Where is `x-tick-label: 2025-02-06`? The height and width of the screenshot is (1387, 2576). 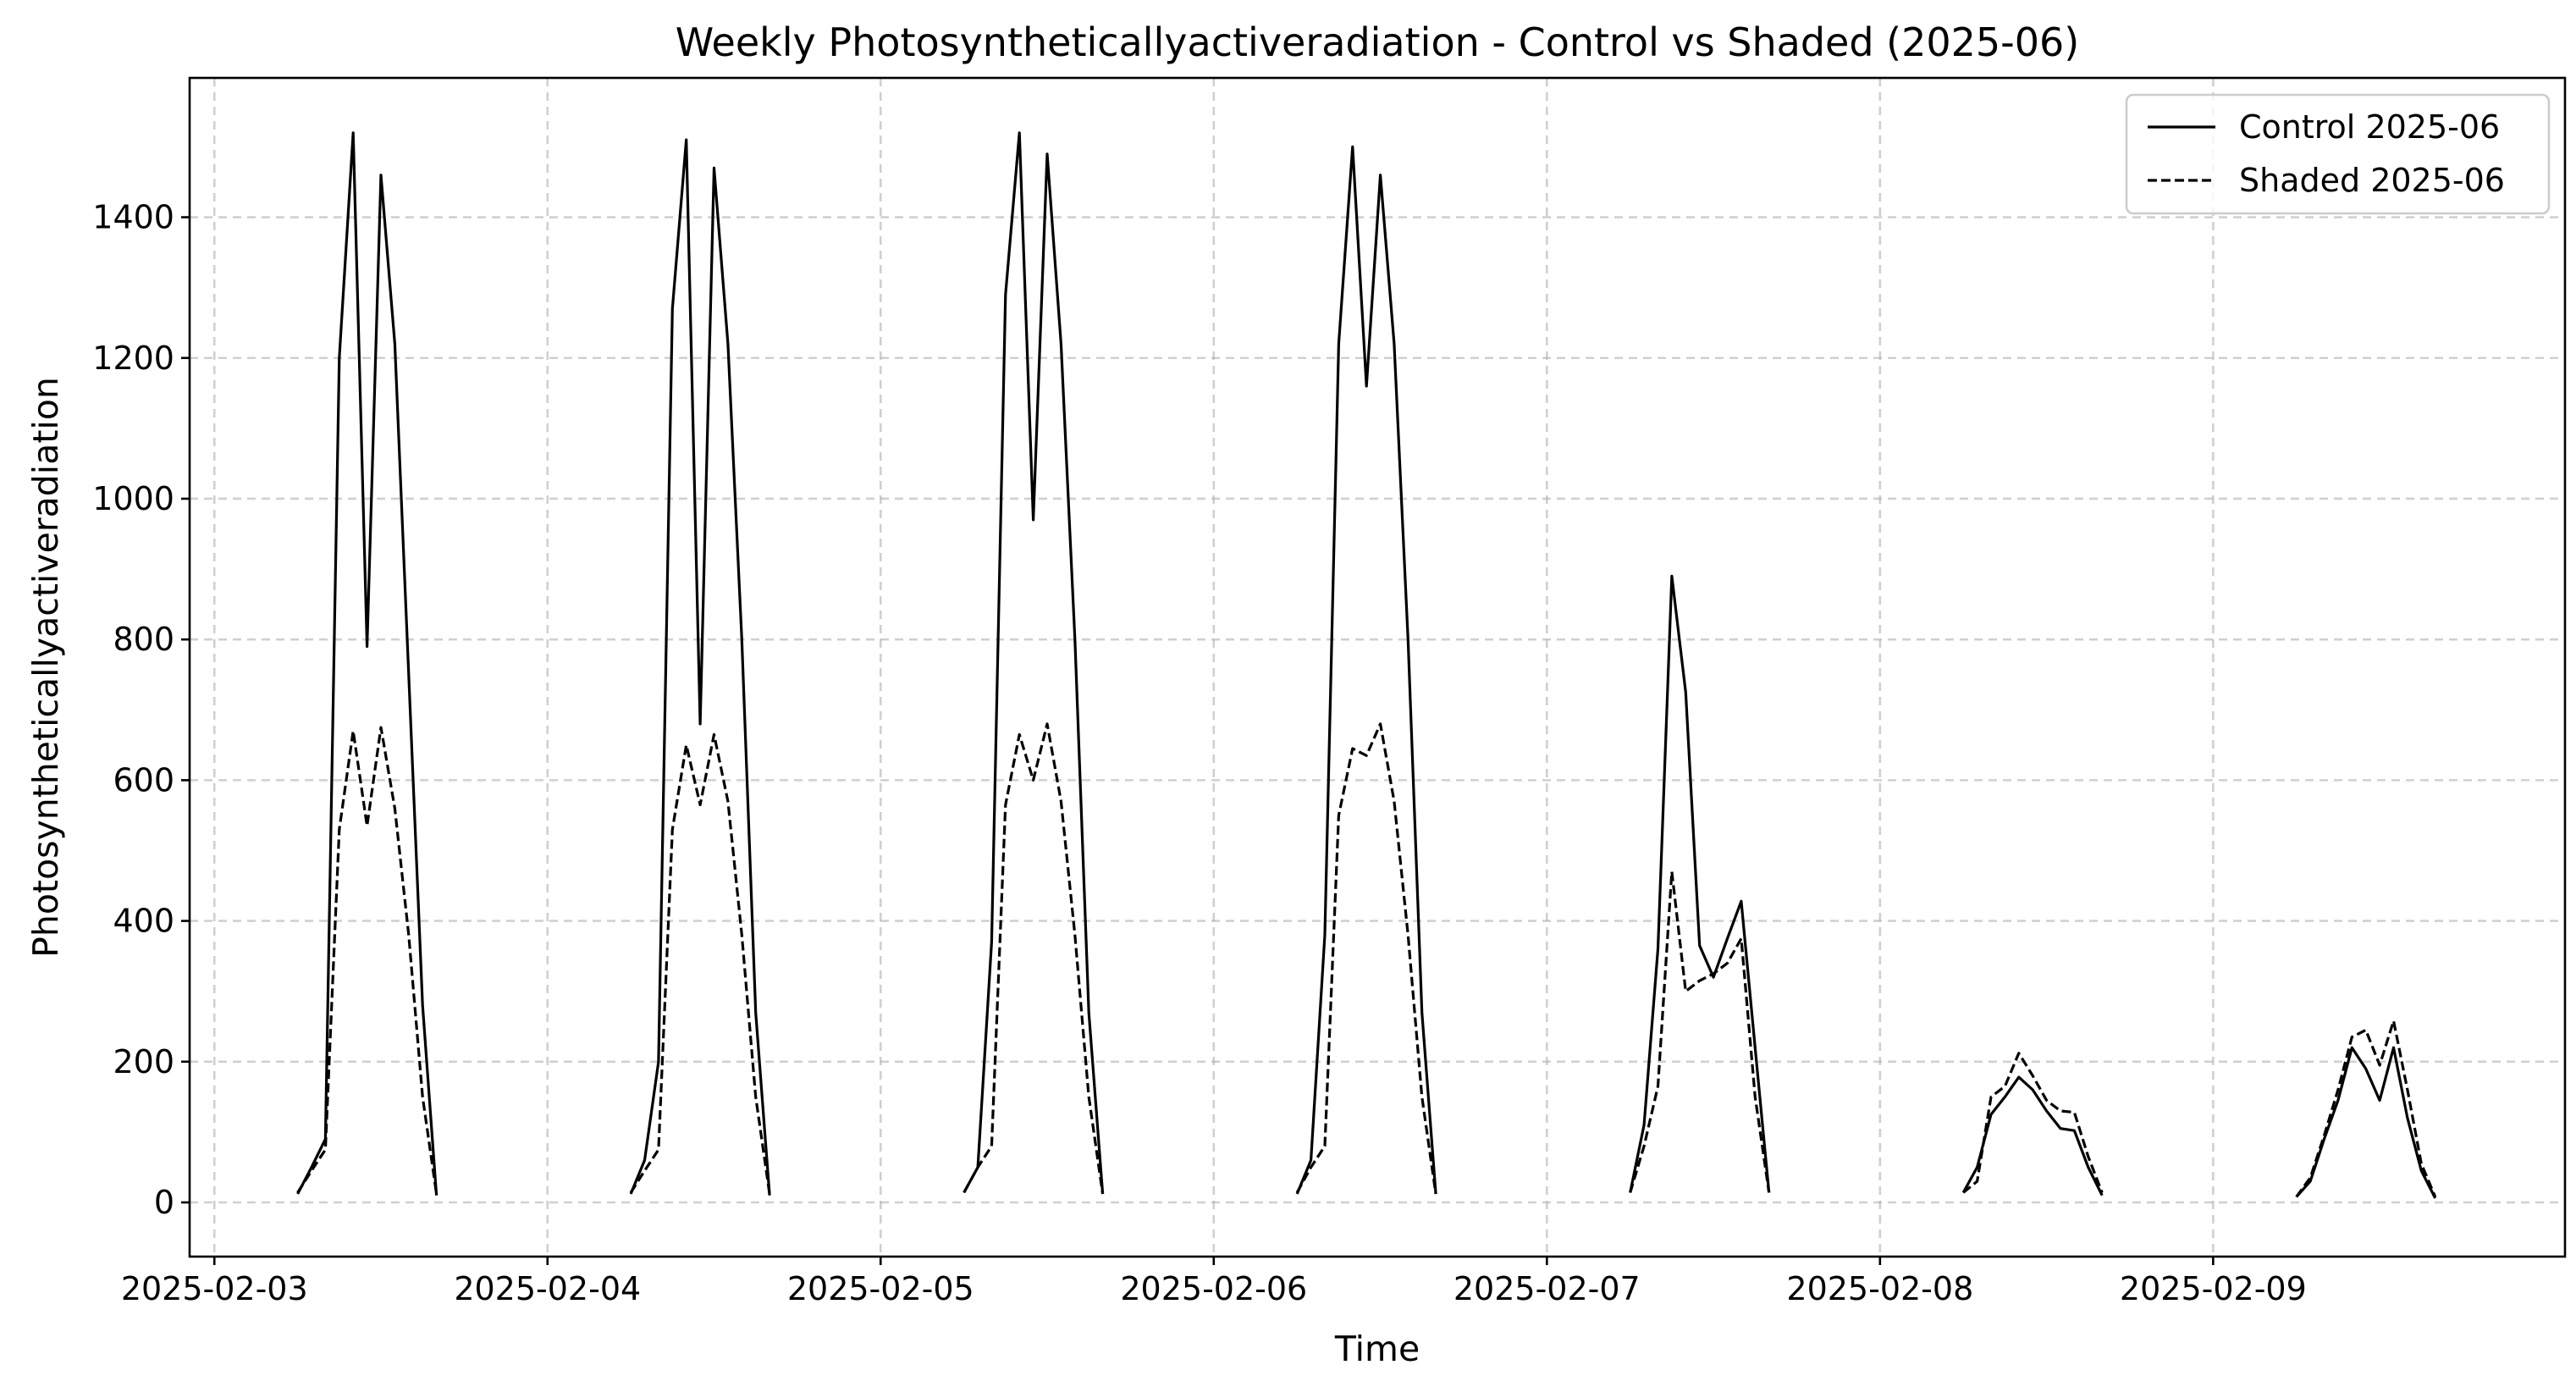
x-tick-label: 2025-02-06 is located at coordinates (1213, 1288).